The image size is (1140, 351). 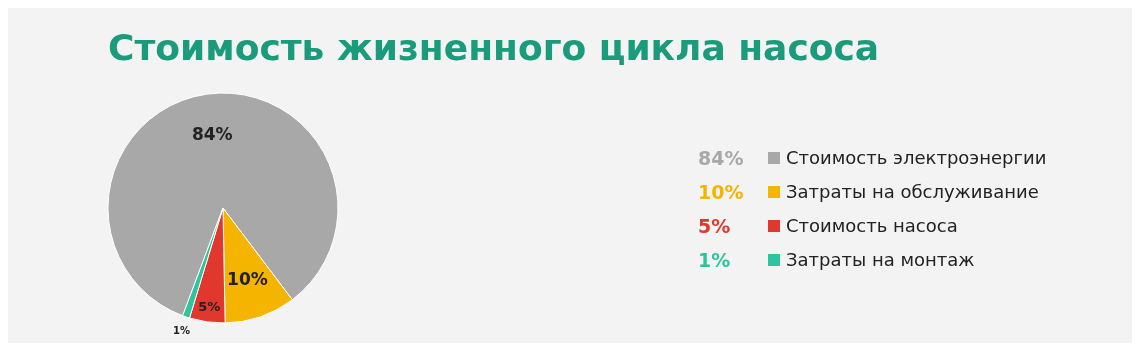 What do you see at coordinates (721, 191) in the screenshot?
I see `text: 10%` at bounding box center [721, 191].